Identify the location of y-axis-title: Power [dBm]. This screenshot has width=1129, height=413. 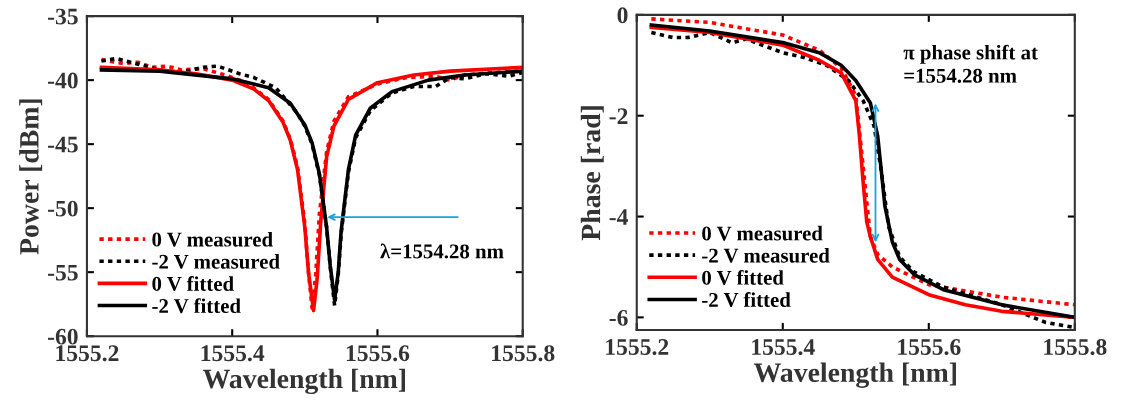
(31, 177).